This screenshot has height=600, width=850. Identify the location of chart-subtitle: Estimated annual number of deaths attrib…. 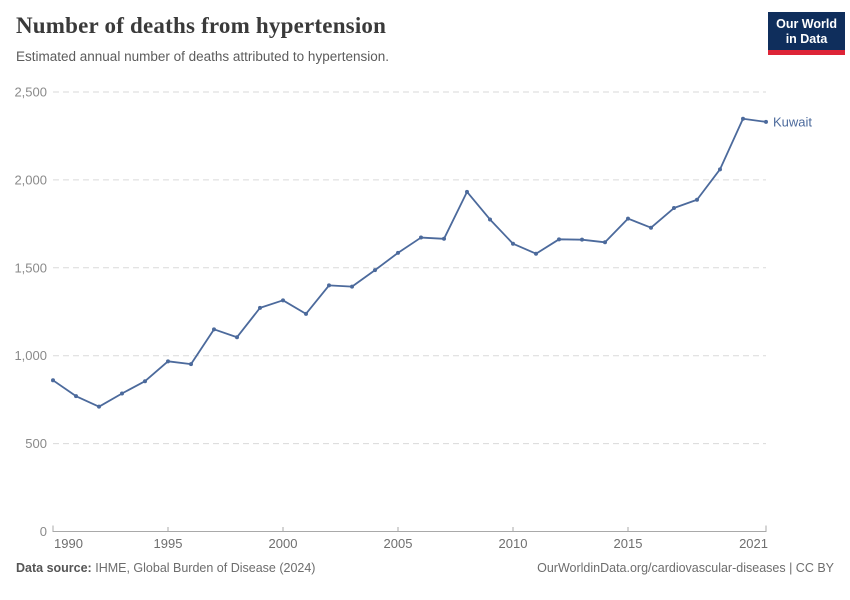
(202, 56).